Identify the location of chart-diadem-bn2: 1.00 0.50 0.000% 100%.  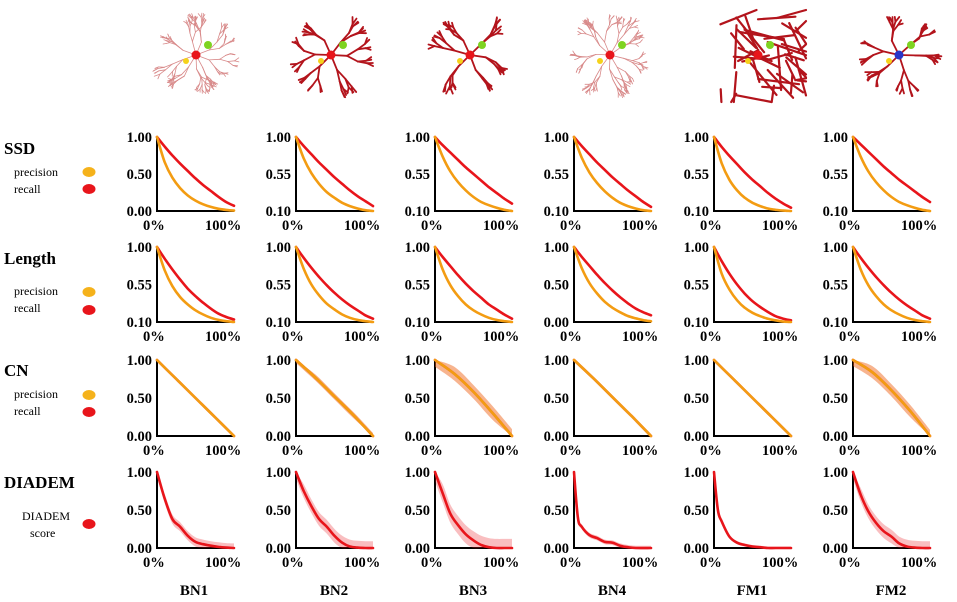
(323, 518).